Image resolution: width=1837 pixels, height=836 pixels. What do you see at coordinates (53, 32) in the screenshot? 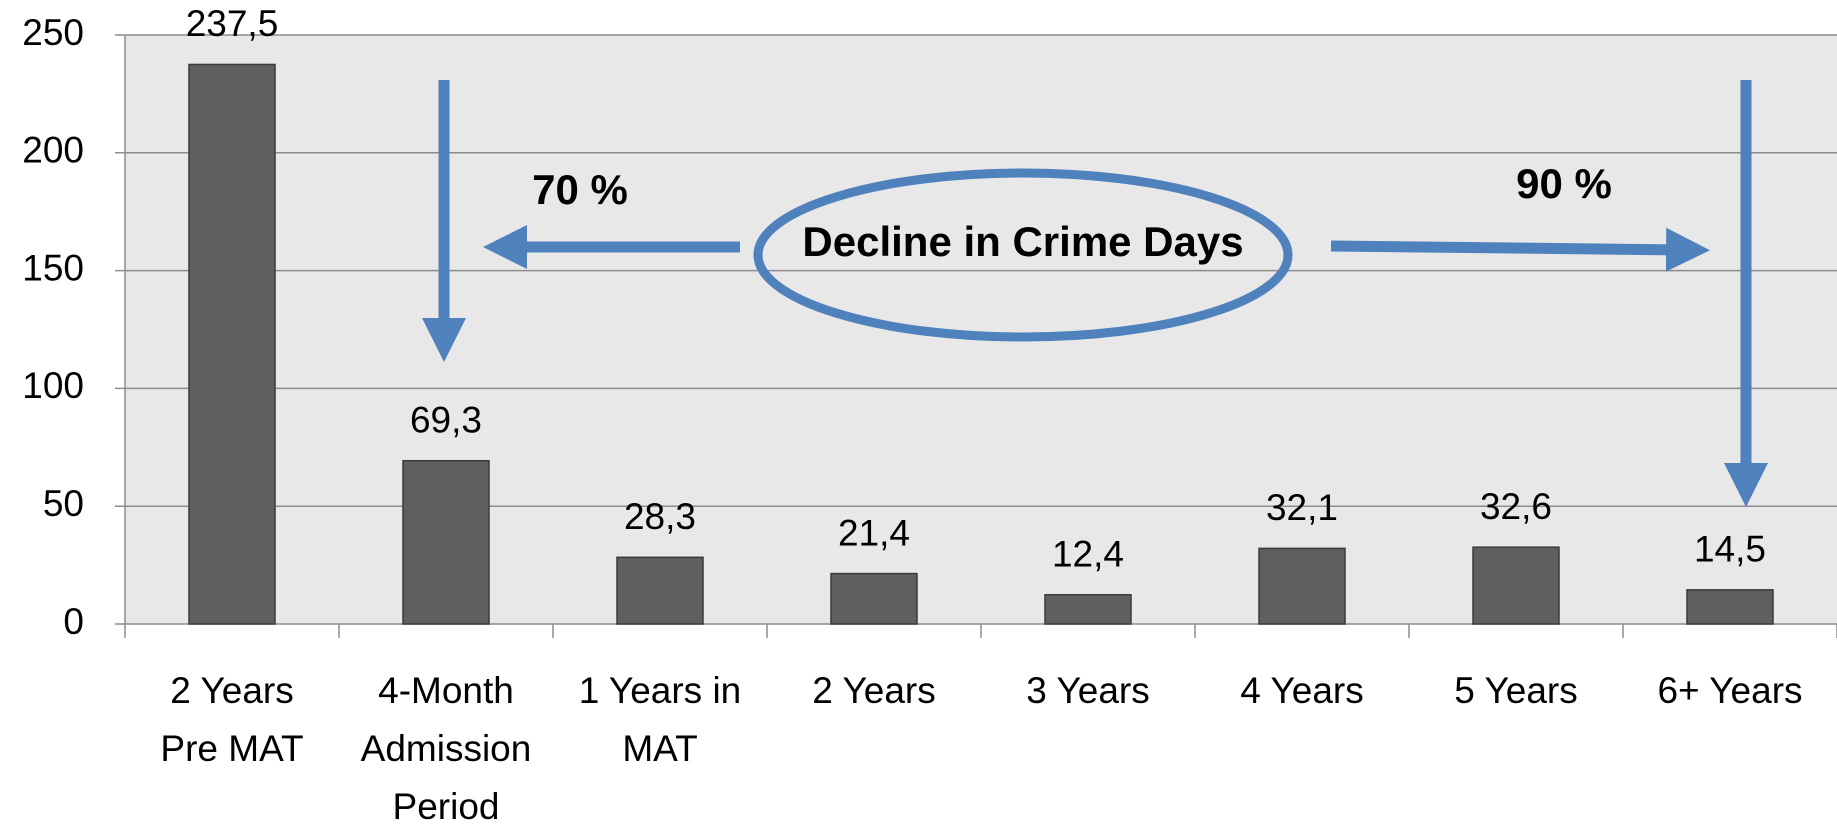
I see `y-tick-label: 250` at bounding box center [53, 32].